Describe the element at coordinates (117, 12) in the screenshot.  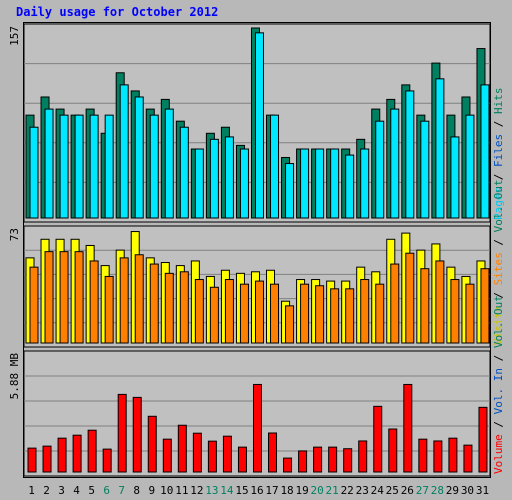
I see `chart-title: Daily usage for October 2012` at that location.